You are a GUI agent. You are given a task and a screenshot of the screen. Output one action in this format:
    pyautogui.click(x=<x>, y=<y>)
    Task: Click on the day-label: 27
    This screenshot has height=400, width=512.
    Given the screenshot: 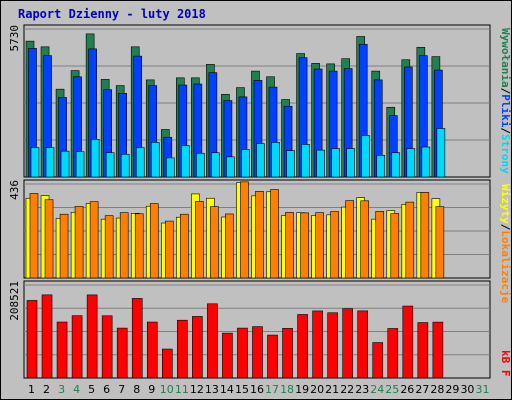 What is the action you would take?
    pyautogui.click(x=422, y=389)
    